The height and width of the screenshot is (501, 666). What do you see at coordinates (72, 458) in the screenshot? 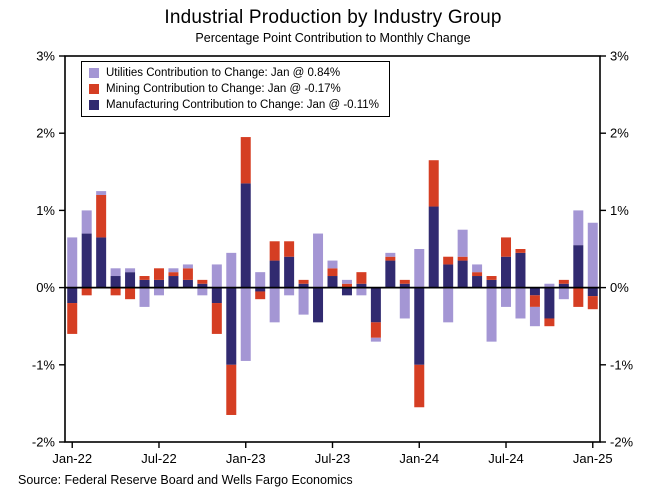
I see `x-tick-label: Jan-22` at bounding box center [72, 458].